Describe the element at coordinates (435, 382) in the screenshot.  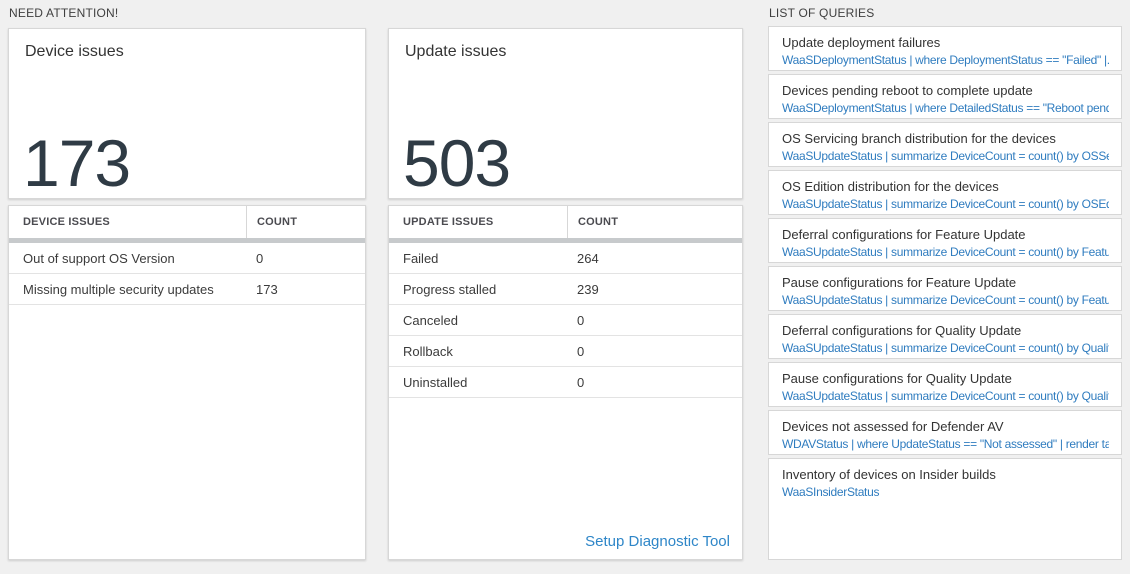
I see `issue-cell: Uninstalled` at that location.